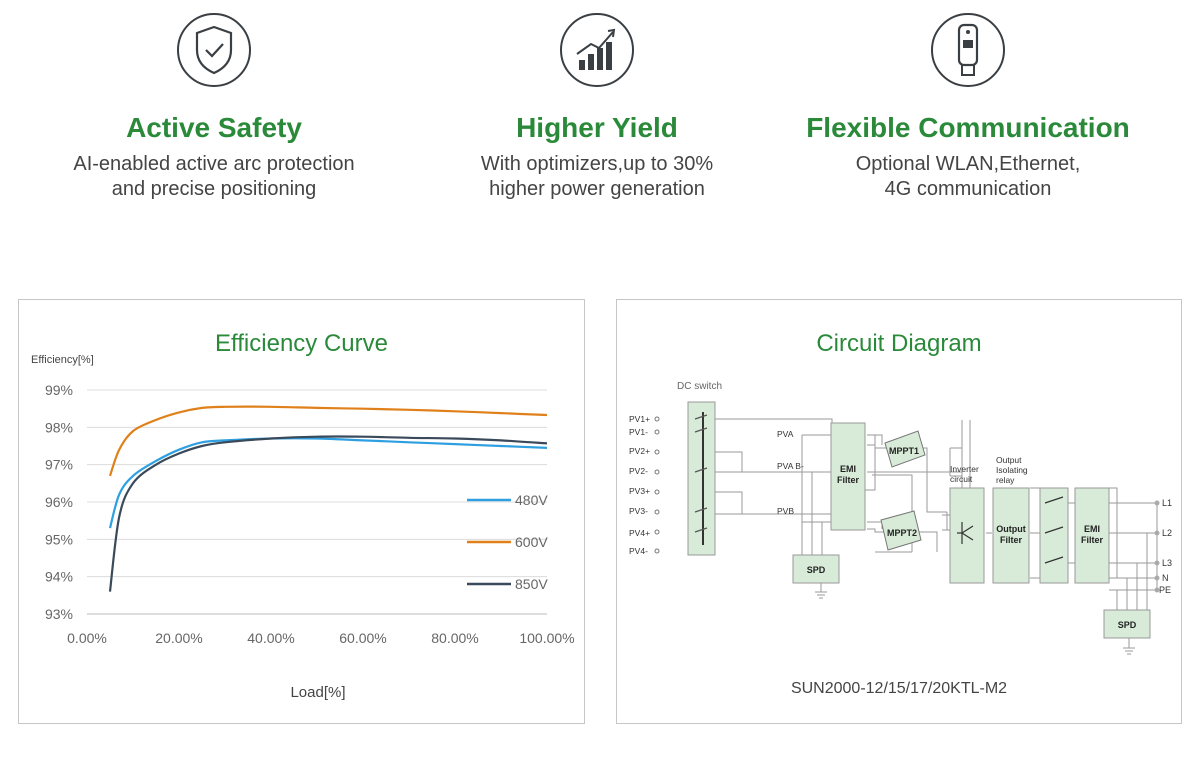 The width and height of the screenshot is (1200, 764). Describe the element at coordinates (968, 164) in the screenshot. I see `feature-desc-line: Optional WLAN,Ethernet,` at that location.